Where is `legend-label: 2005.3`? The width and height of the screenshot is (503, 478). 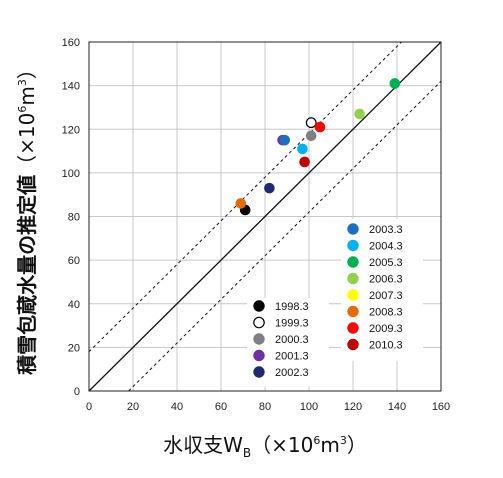
legend-label: 2005.3 is located at coordinates (386, 263).